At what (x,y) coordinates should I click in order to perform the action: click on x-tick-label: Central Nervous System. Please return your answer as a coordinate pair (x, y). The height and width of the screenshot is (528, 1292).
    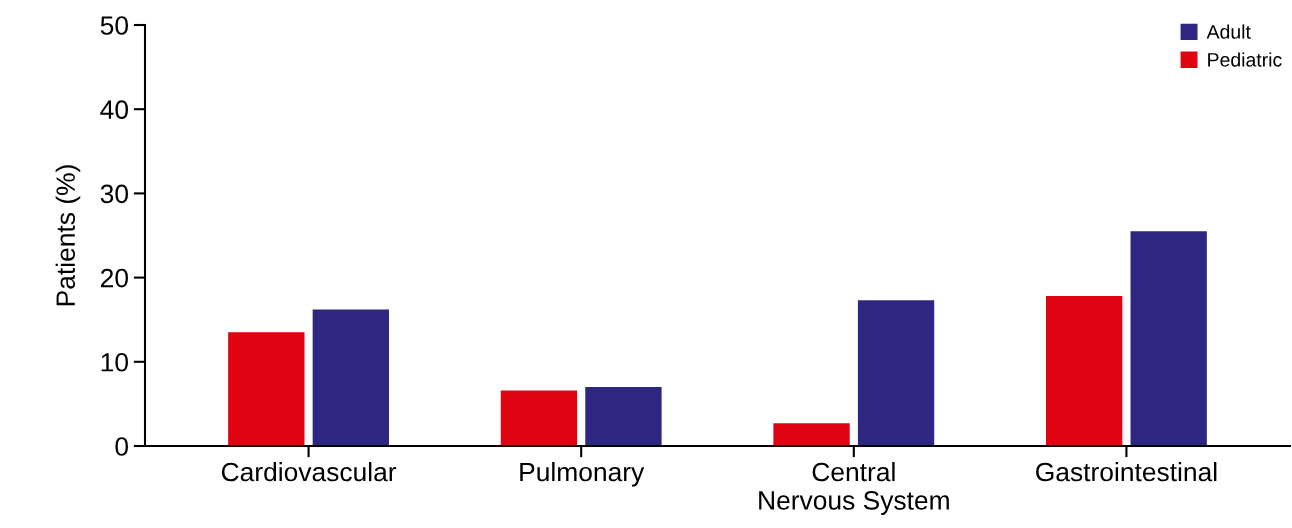
    Looking at the image, I should click on (854, 488).